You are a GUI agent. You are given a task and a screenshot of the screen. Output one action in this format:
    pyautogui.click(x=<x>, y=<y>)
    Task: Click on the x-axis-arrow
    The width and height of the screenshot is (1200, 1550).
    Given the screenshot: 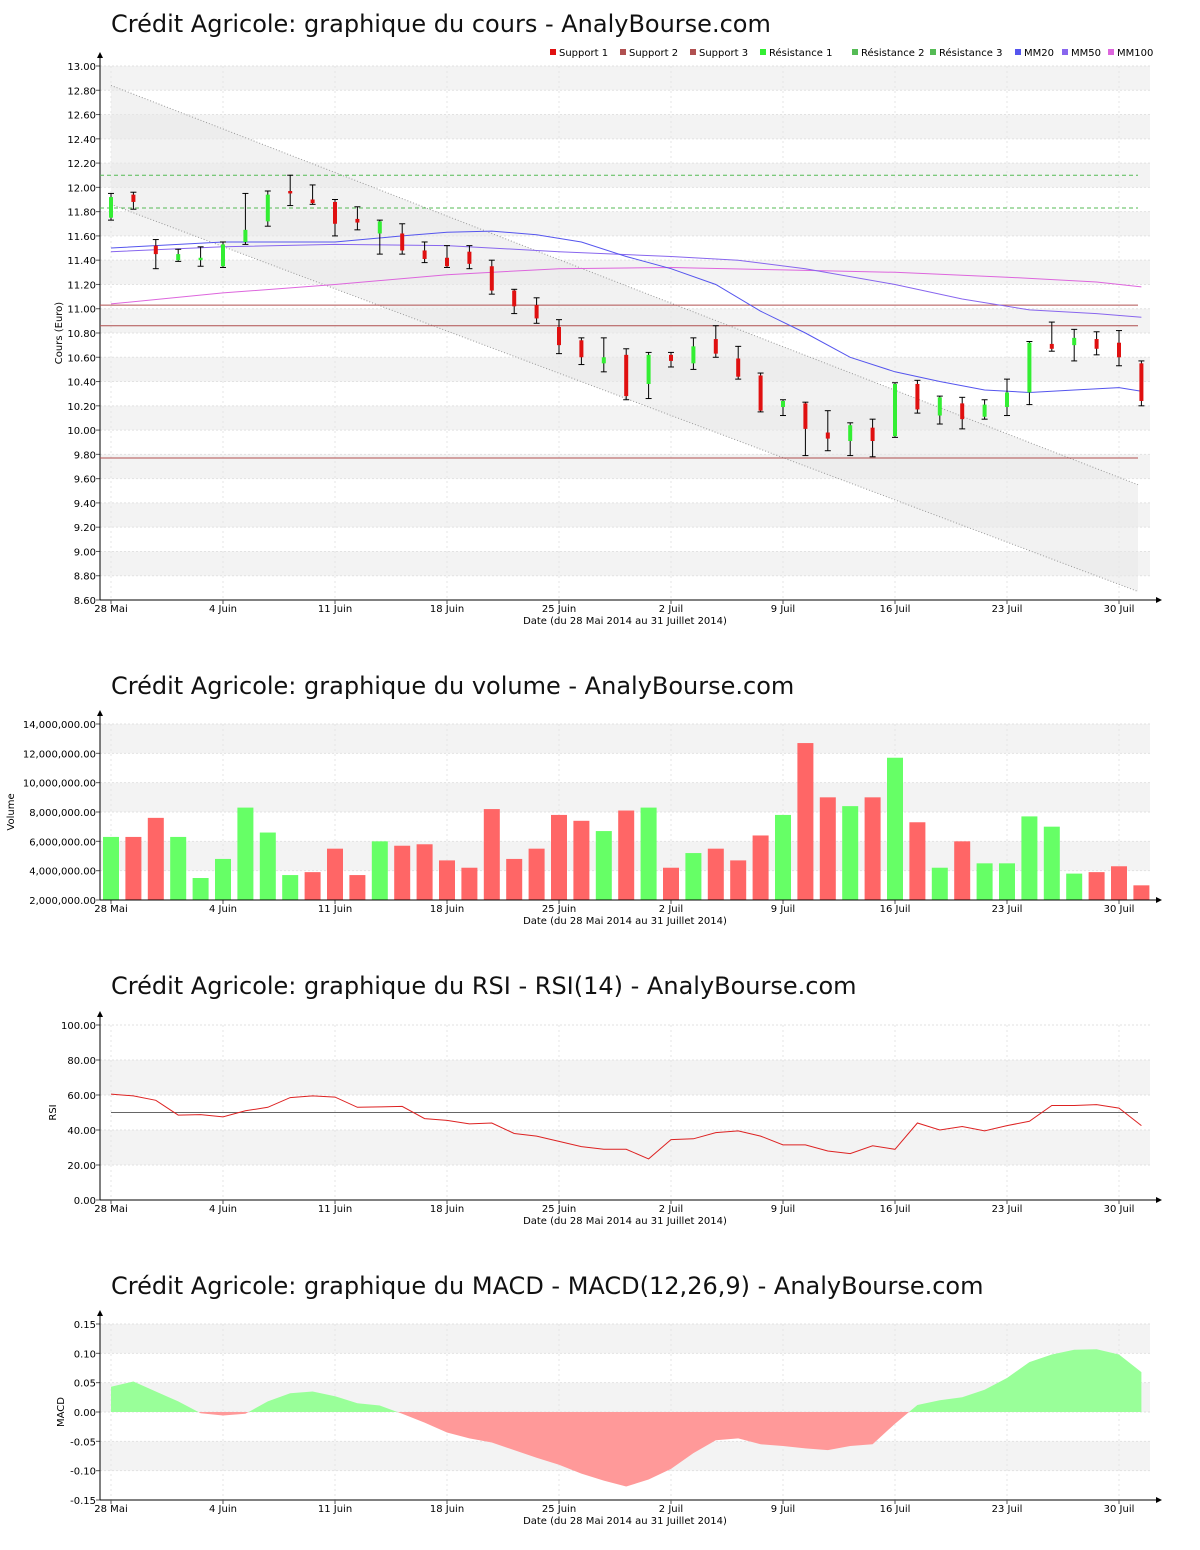 What is the action you would take?
    pyautogui.click(x=1159, y=900)
    